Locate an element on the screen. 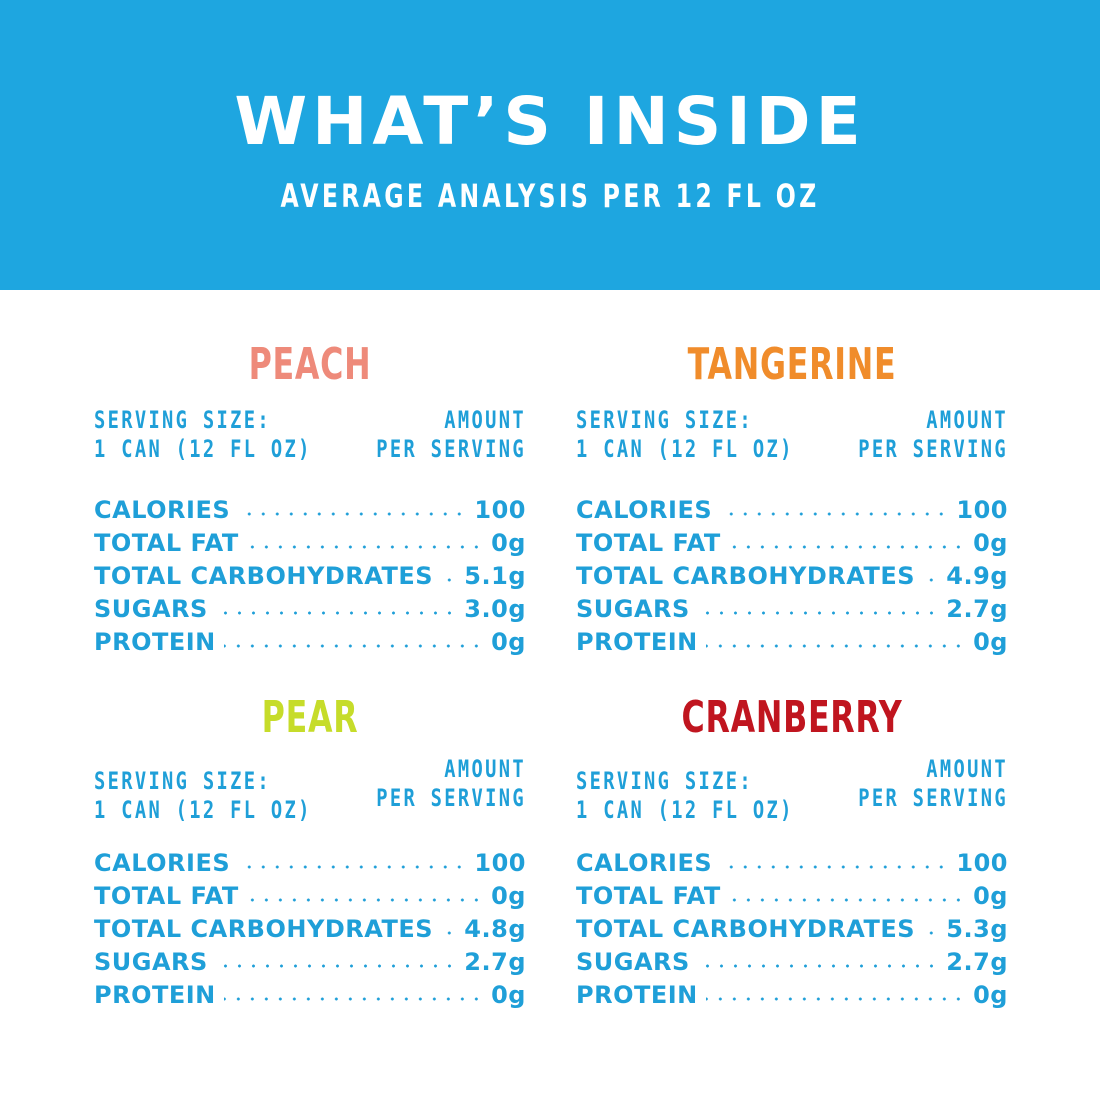 The width and height of the screenshot is (1100, 1100). nutrient-row-total-carbohydrates: TOTAL CARBOHYDRATES 4.9g is located at coordinates (792, 576).